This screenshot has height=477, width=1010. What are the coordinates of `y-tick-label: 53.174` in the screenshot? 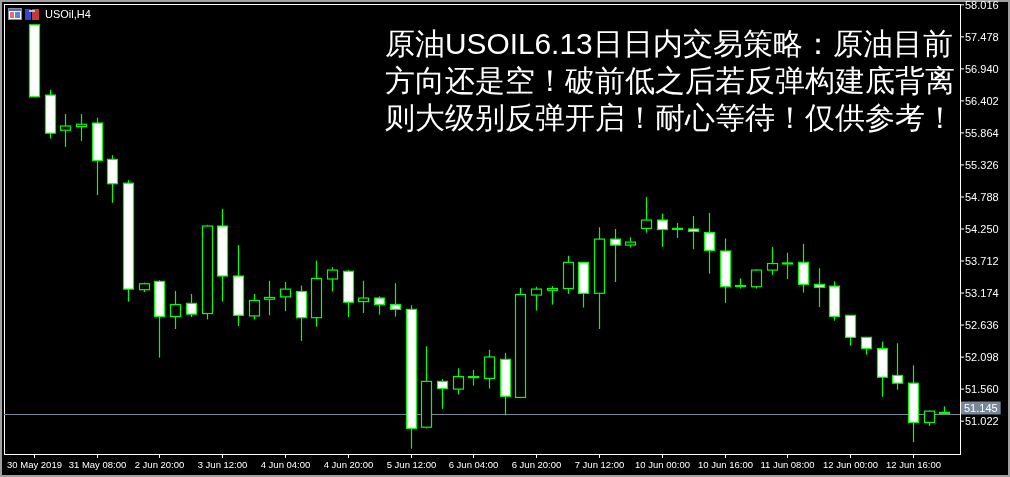 It's located at (982, 293).